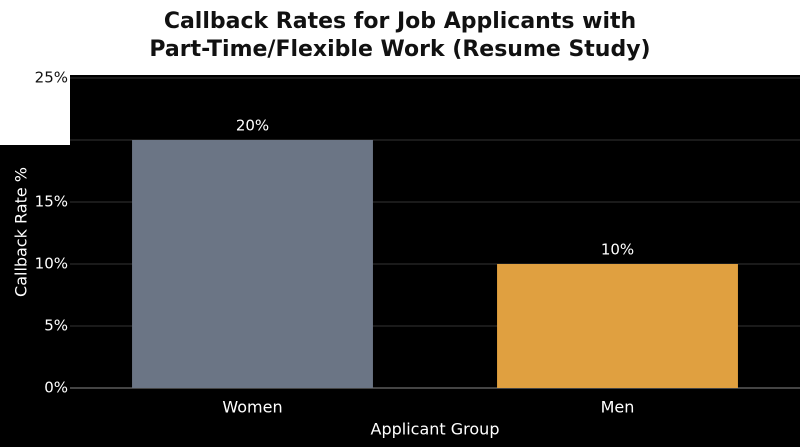 The height and width of the screenshot is (447, 800). What do you see at coordinates (617, 250) in the screenshot?
I see `value-label: 10%` at bounding box center [617, 250].